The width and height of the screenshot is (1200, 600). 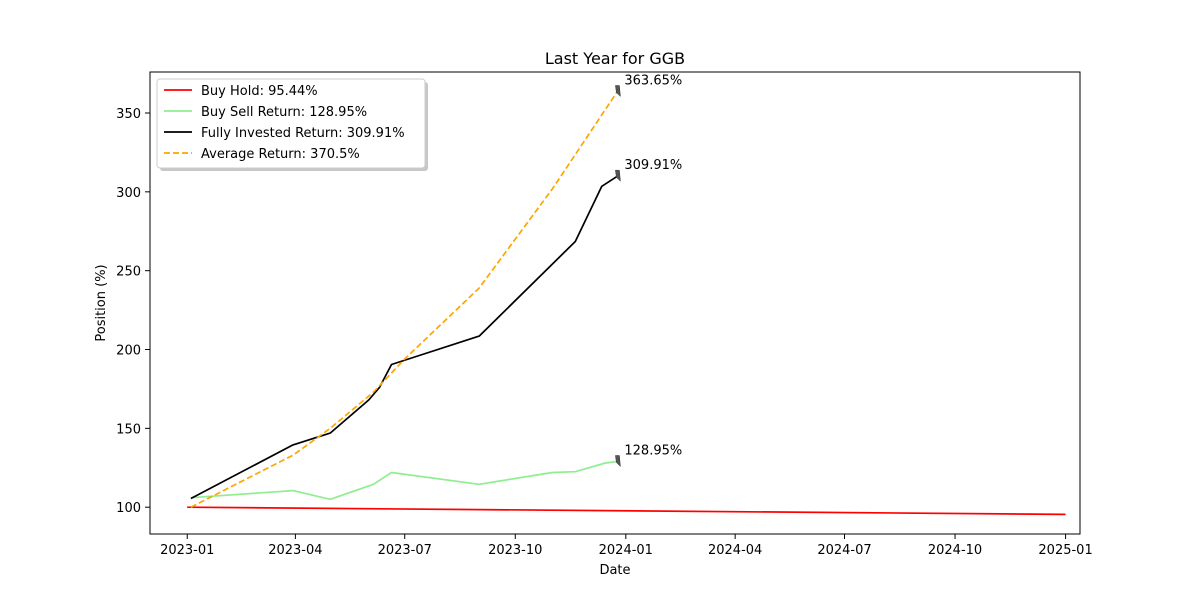 What do you see at coordinates (626, 550) in the screenshot?
I see `x-tick-label: 2024-01` at bounding box center [626, 550].